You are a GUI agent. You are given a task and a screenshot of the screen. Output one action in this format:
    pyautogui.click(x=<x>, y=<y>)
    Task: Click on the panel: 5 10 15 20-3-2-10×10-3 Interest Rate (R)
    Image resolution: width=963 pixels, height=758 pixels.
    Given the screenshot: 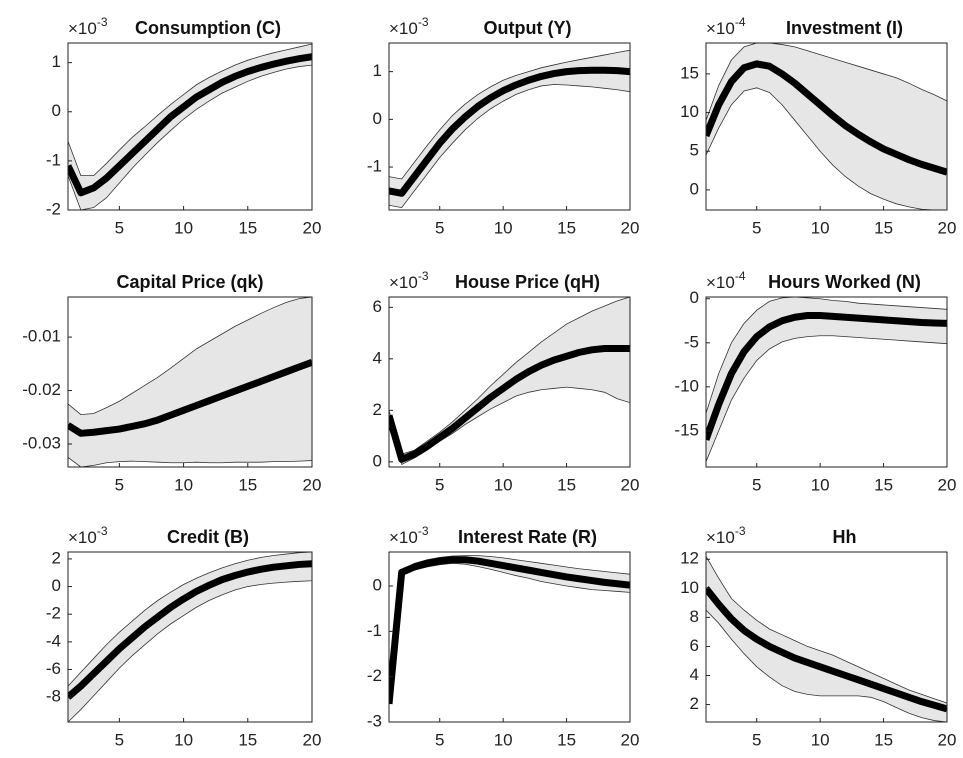 What is the action you would take?
    pyautogui.click(x=503, y=636)
    